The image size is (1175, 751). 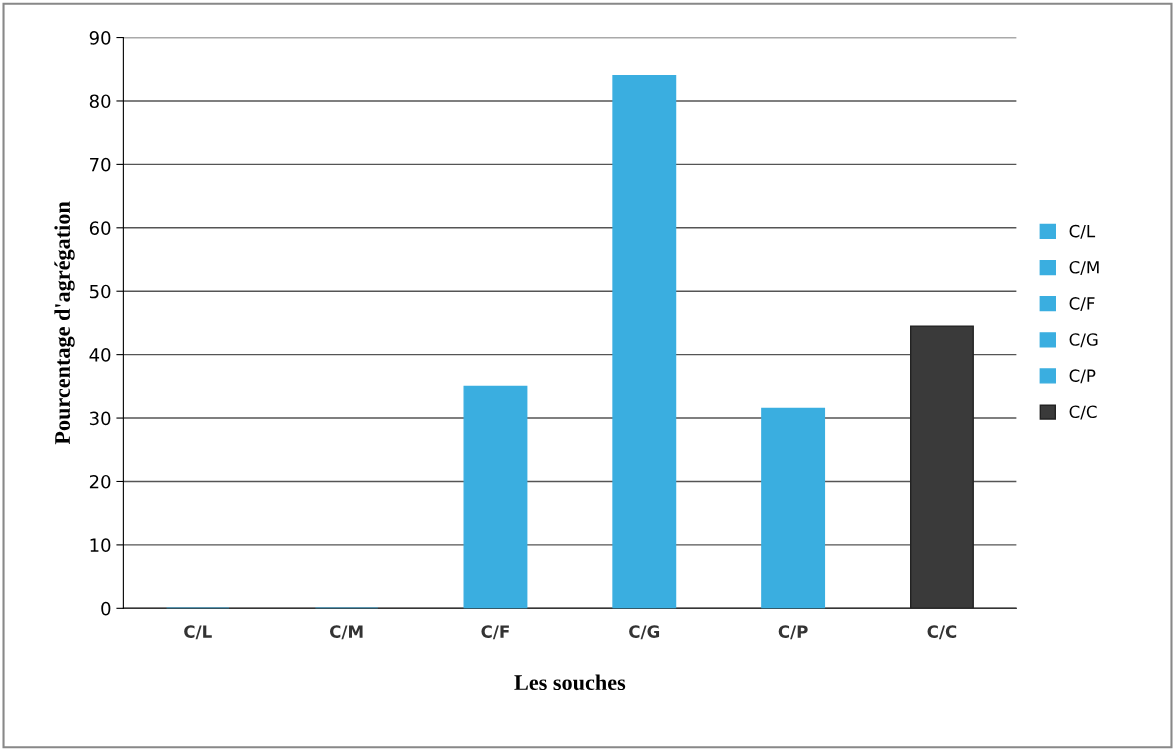 What do you see at coordinates (495, 632) in the screenshot?
I see `x-tick-label: C/F` at bounding box center [495, 632].